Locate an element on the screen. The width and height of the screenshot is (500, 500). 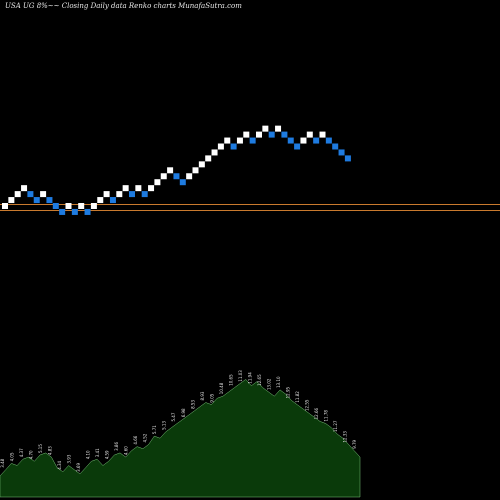
volume-label: 11.27 is located at coordinates (335, 426).